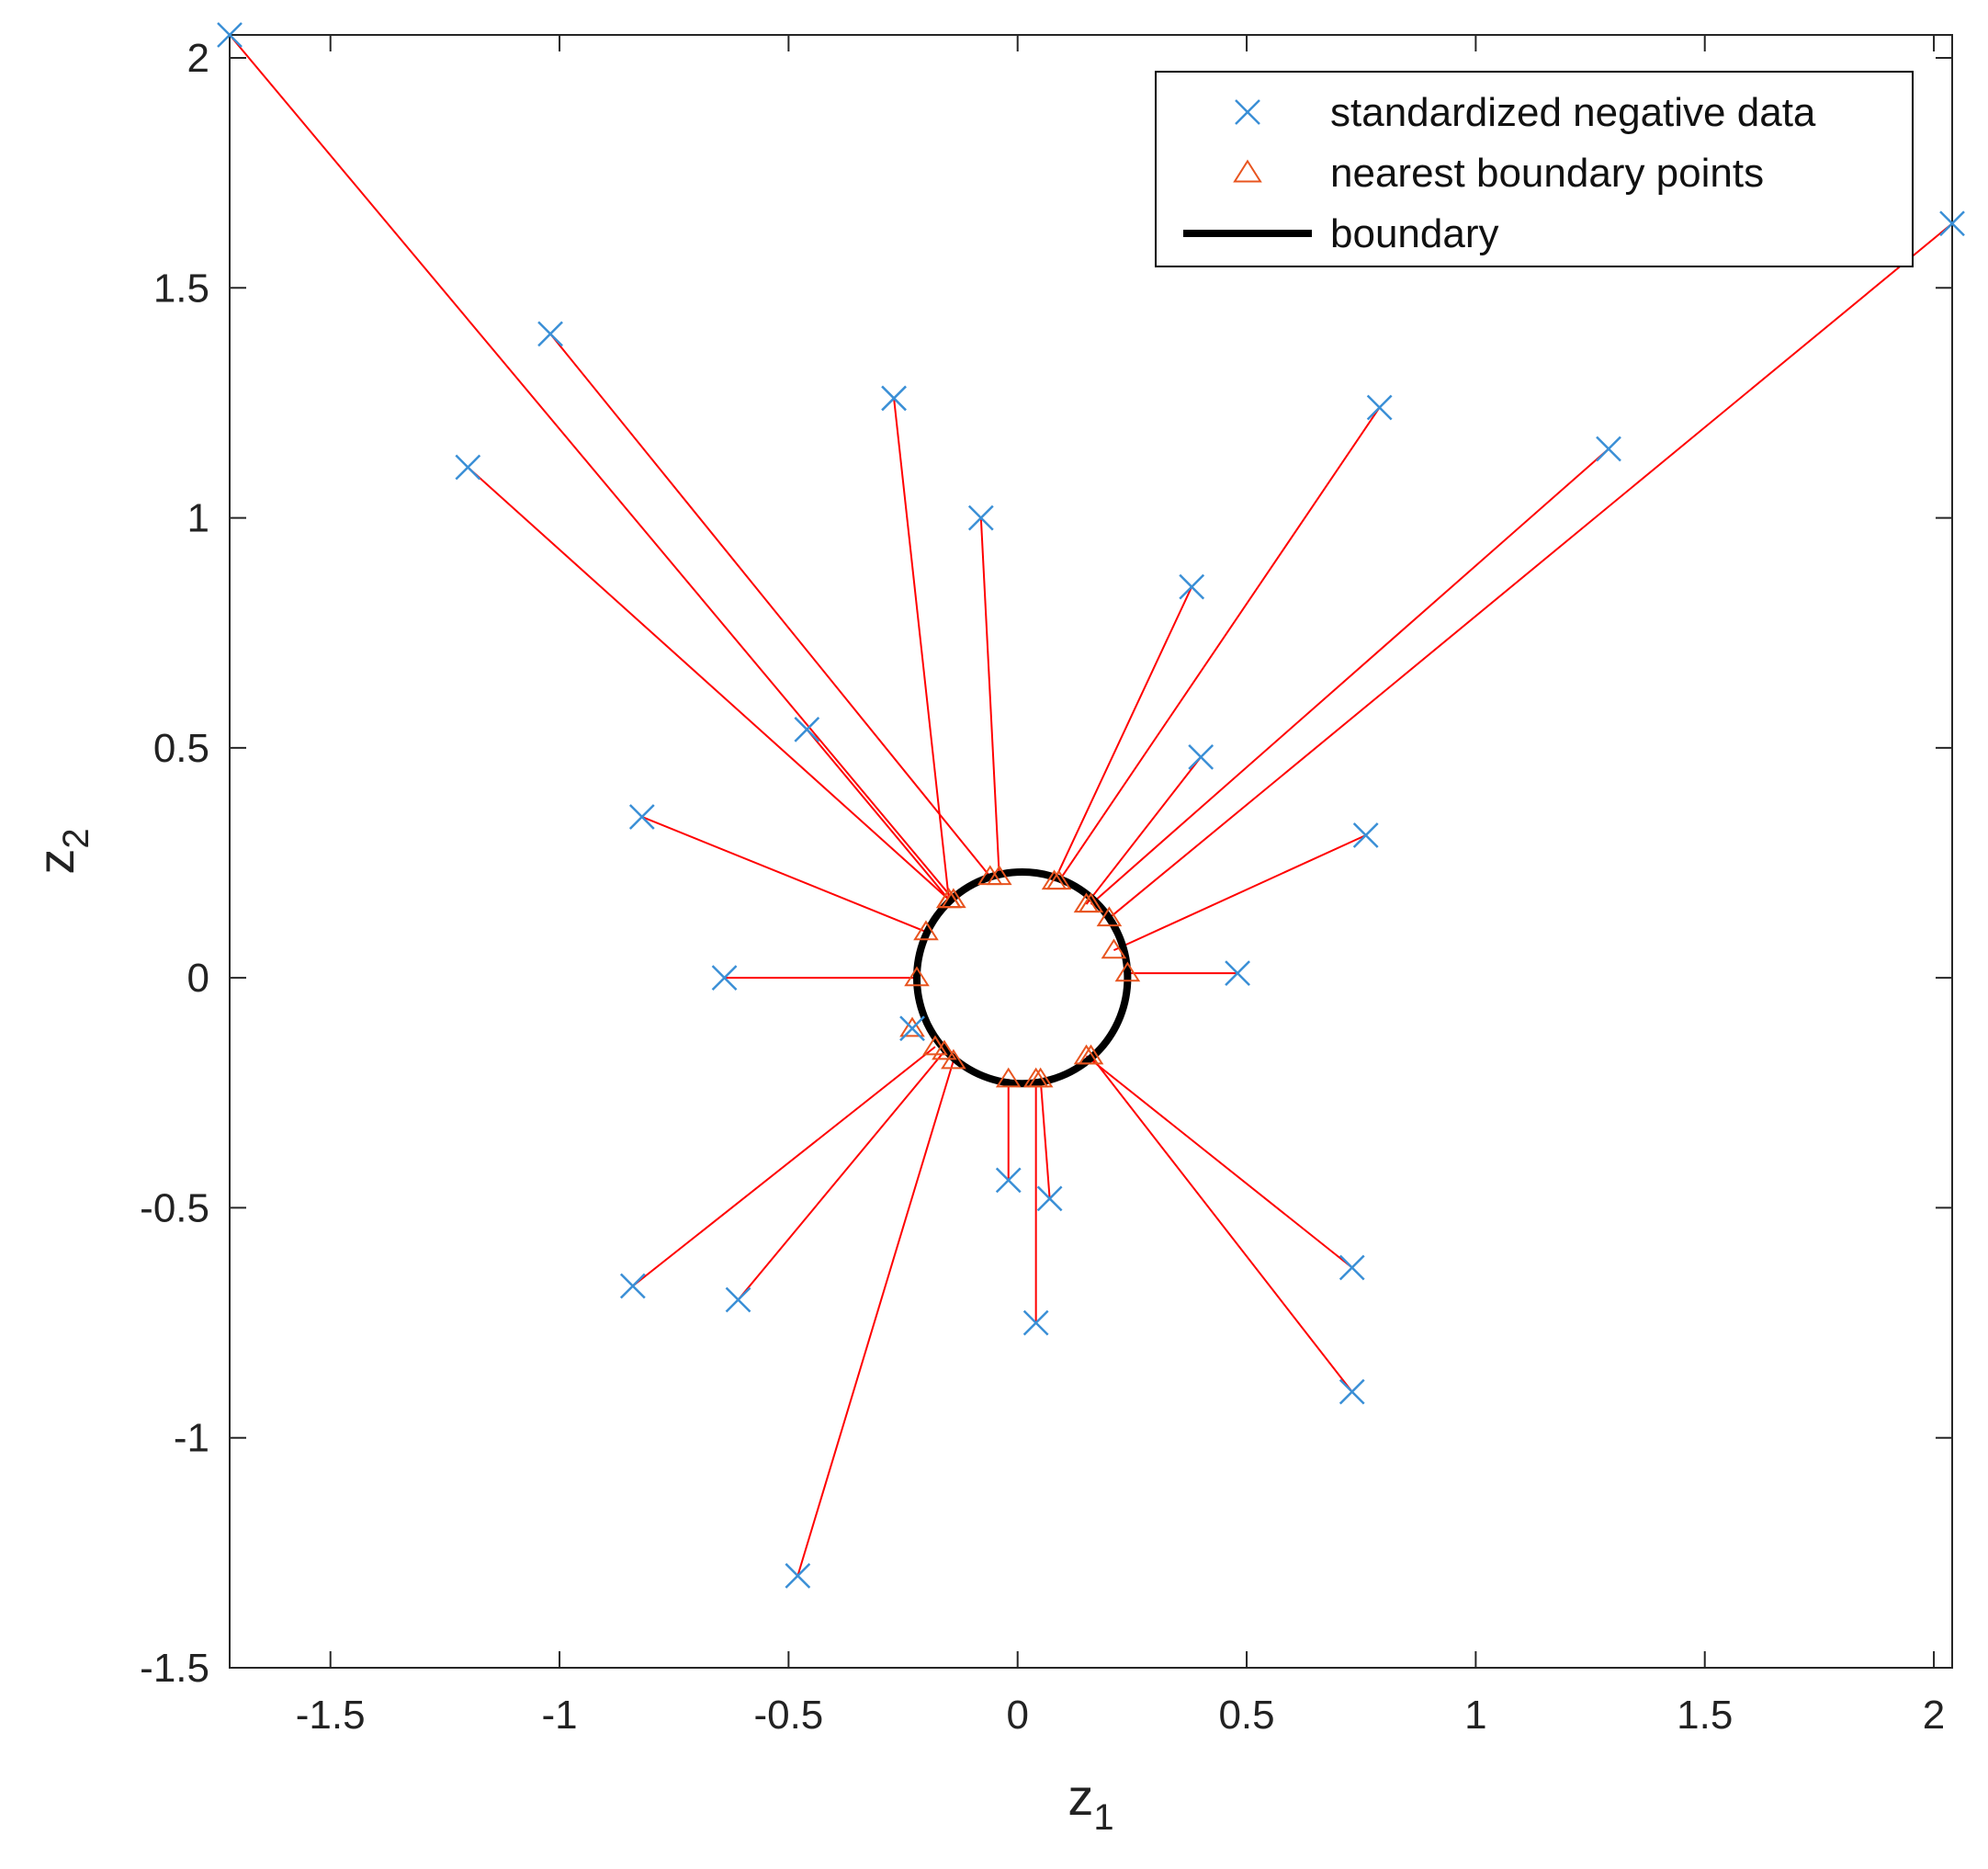 This screenshot has height=1869, width=1988. Describe the element at coordinates (181, 288) in the screenshot. I see `y-tick-label: 1.5` at that location.